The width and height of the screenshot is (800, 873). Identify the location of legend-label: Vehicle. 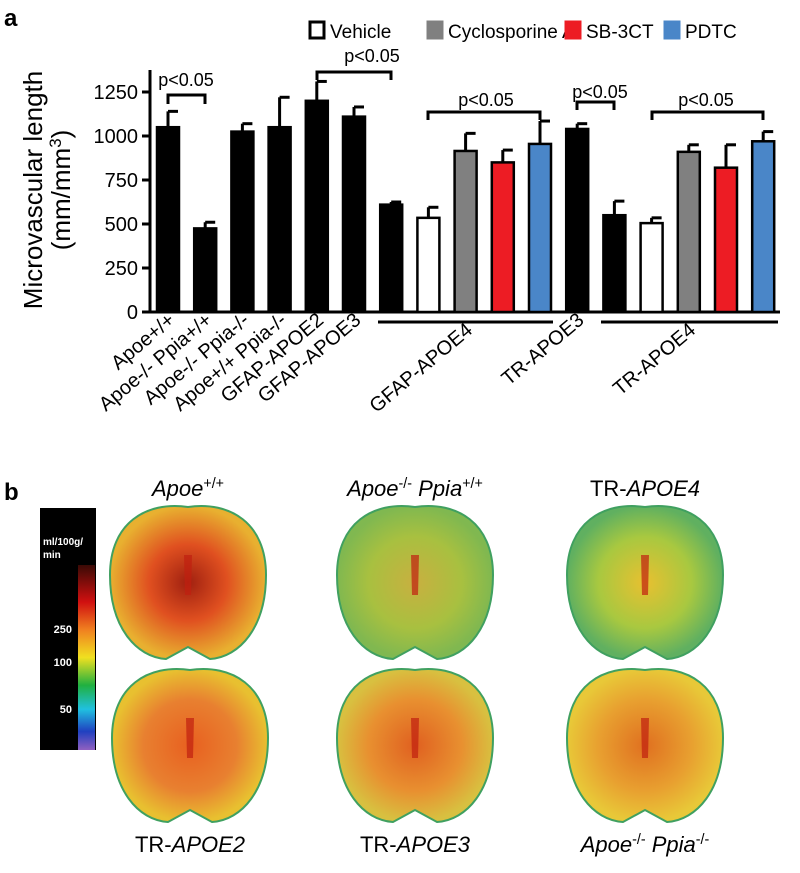
(360, 32).